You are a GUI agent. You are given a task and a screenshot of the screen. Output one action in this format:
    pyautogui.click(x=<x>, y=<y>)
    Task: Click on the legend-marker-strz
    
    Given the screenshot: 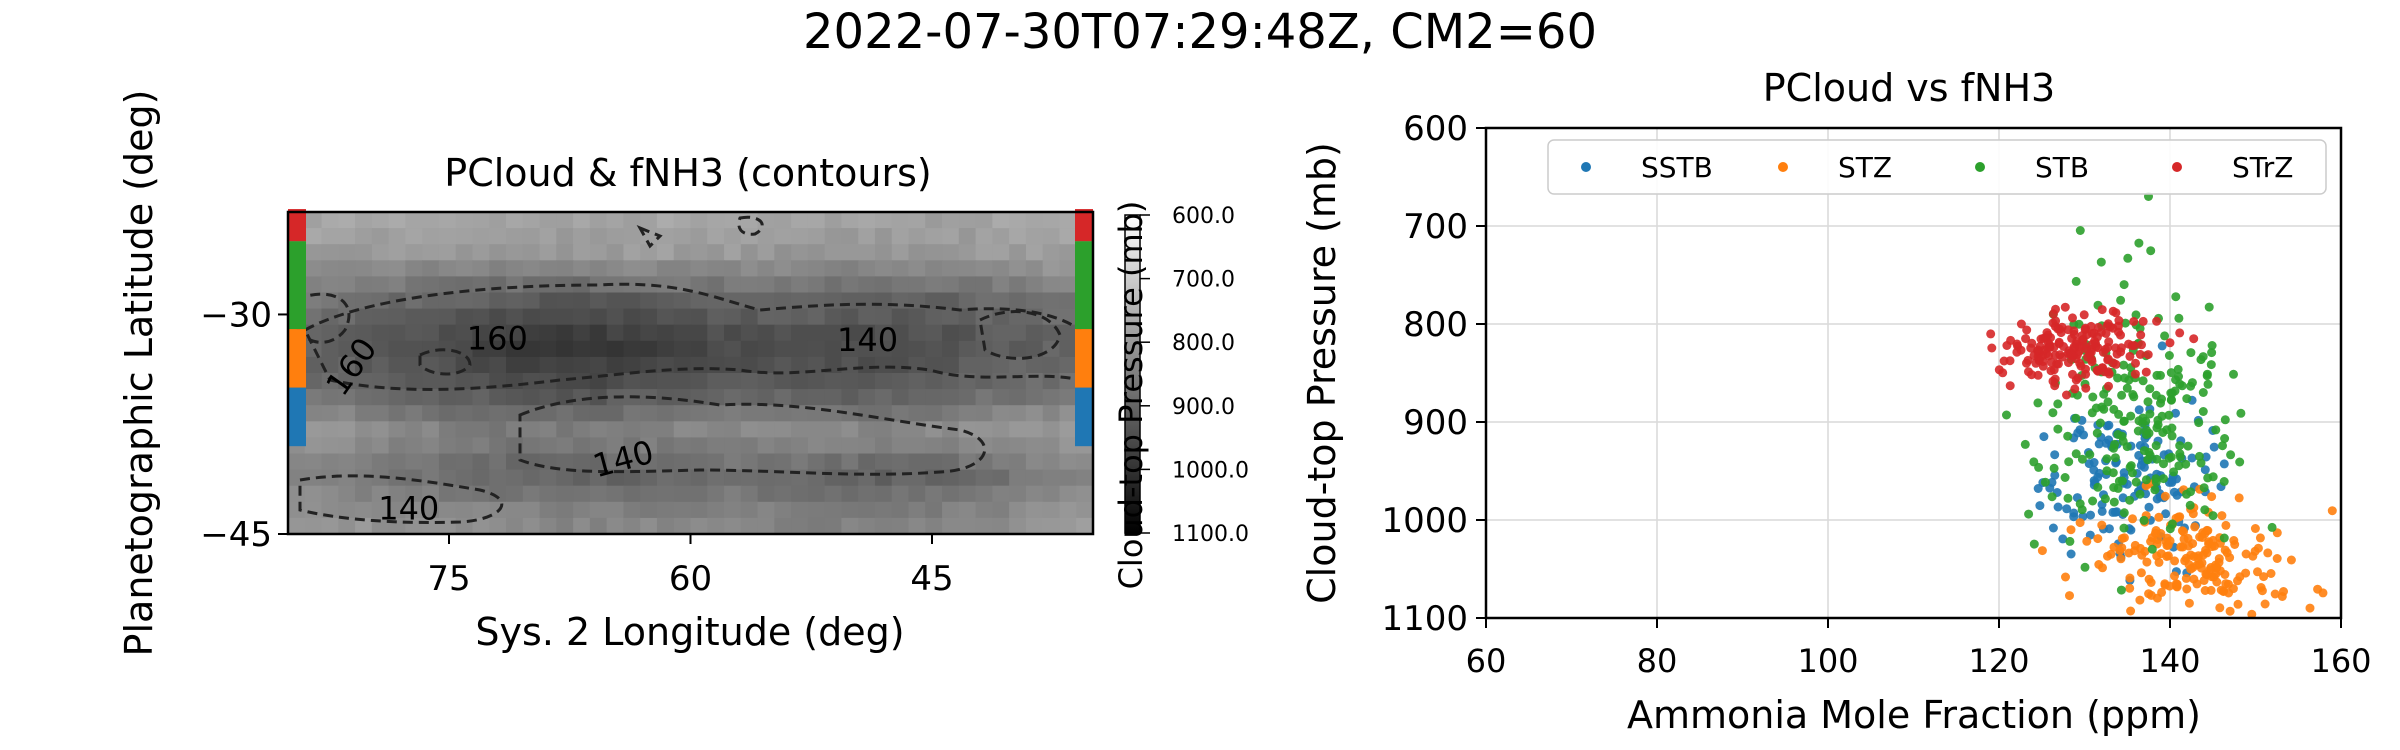 What is the action you would take?
    pyautogui.click(x=2177, y=167)
    